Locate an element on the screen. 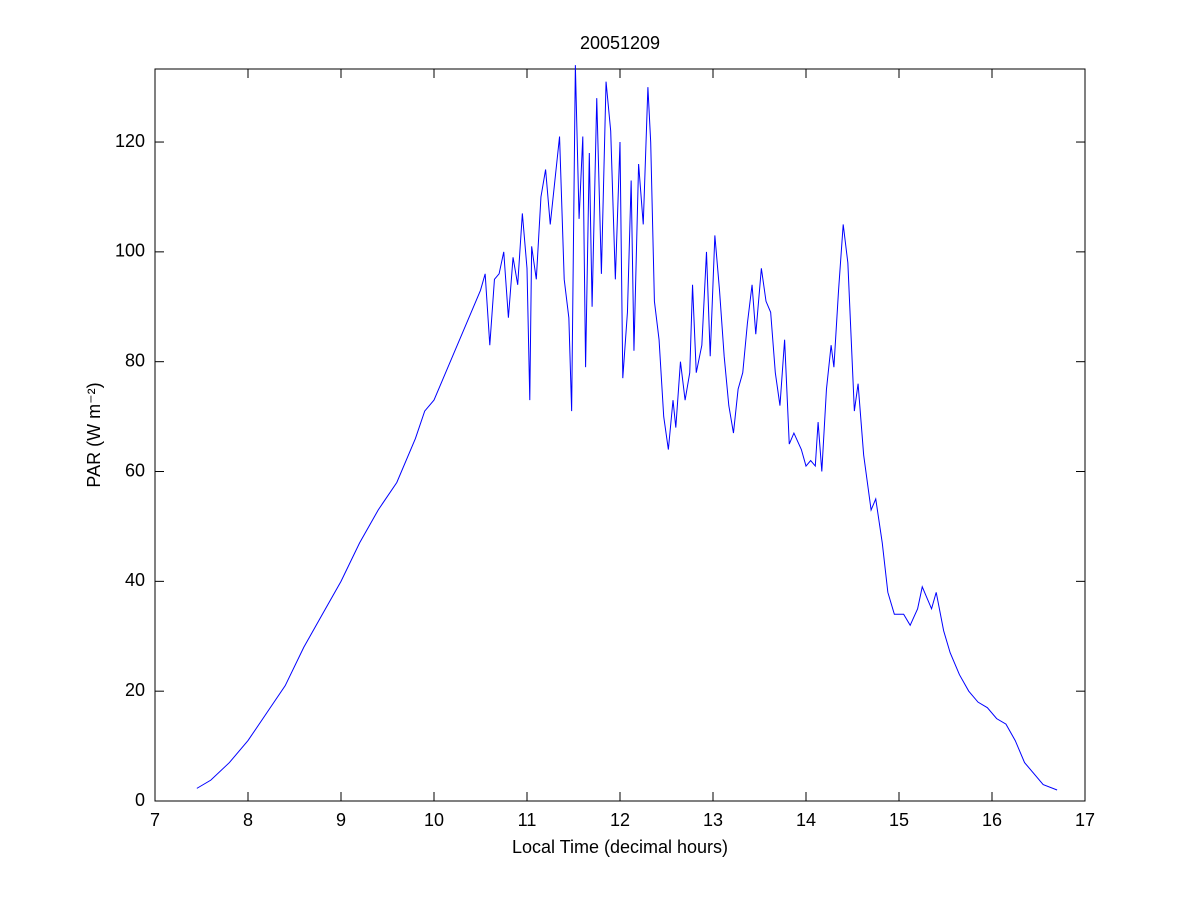 The width and height of the screenshot is (1200, 900). y-tick-label: 80 is located at coordinates (135, 360).